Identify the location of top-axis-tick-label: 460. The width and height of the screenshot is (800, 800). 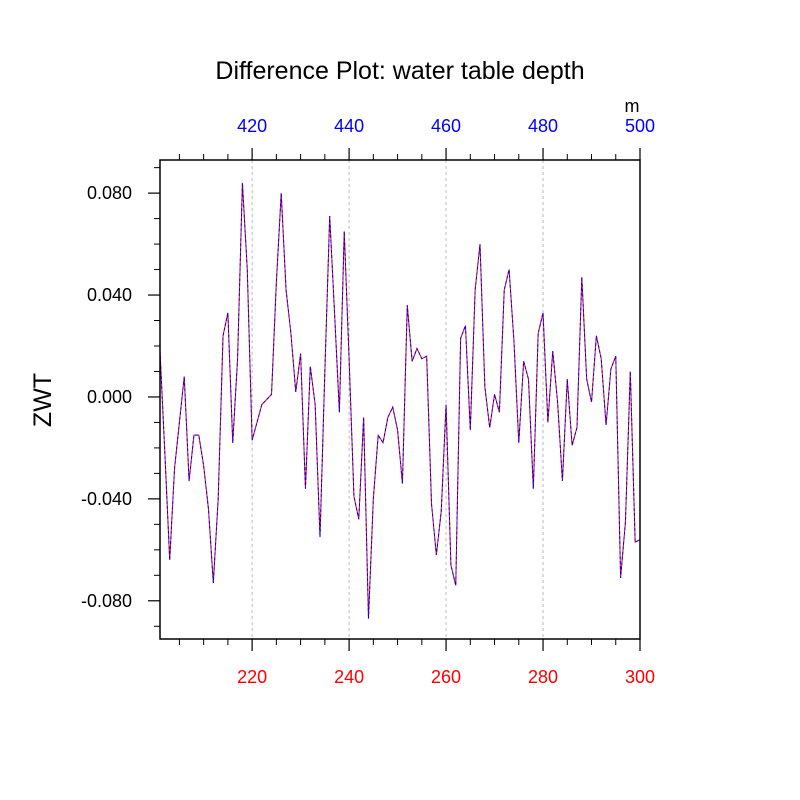
(446, 126).